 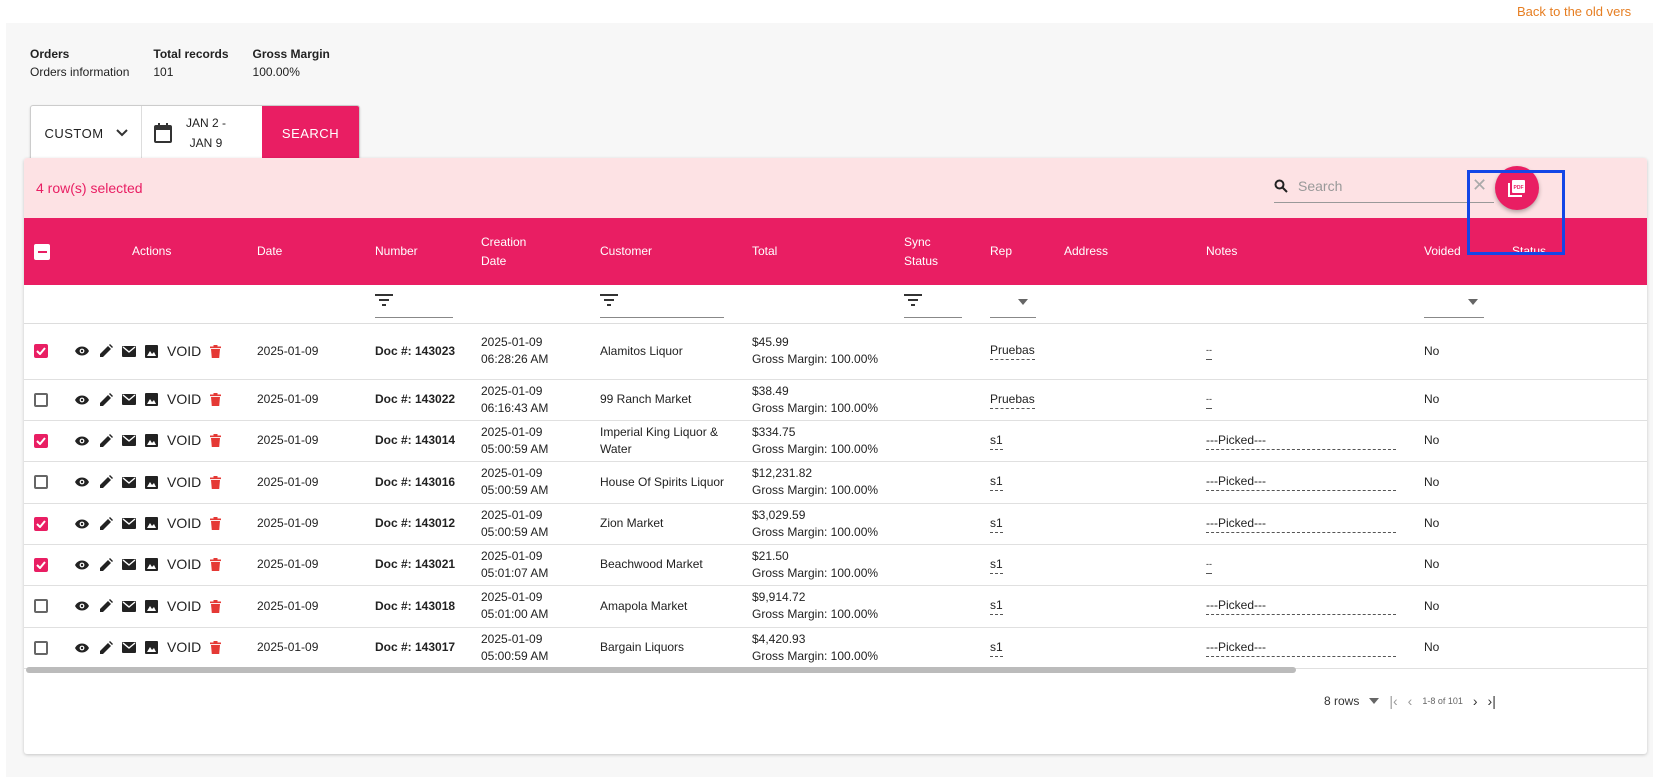 I want to click on rows-per-page-select: 8 rows, so click(x=1342, y=701).